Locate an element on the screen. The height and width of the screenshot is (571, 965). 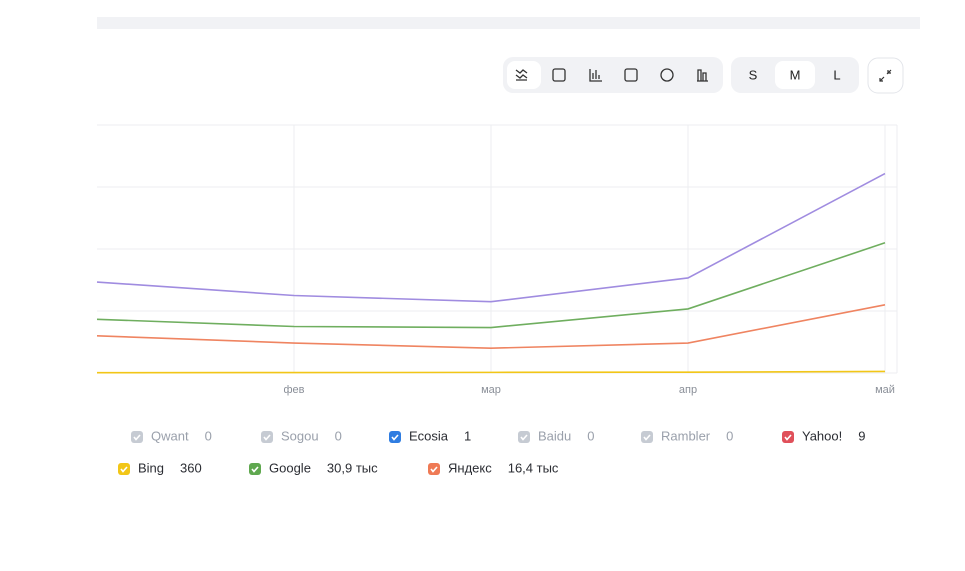
size-l: L is located at coordinates (836, 74).